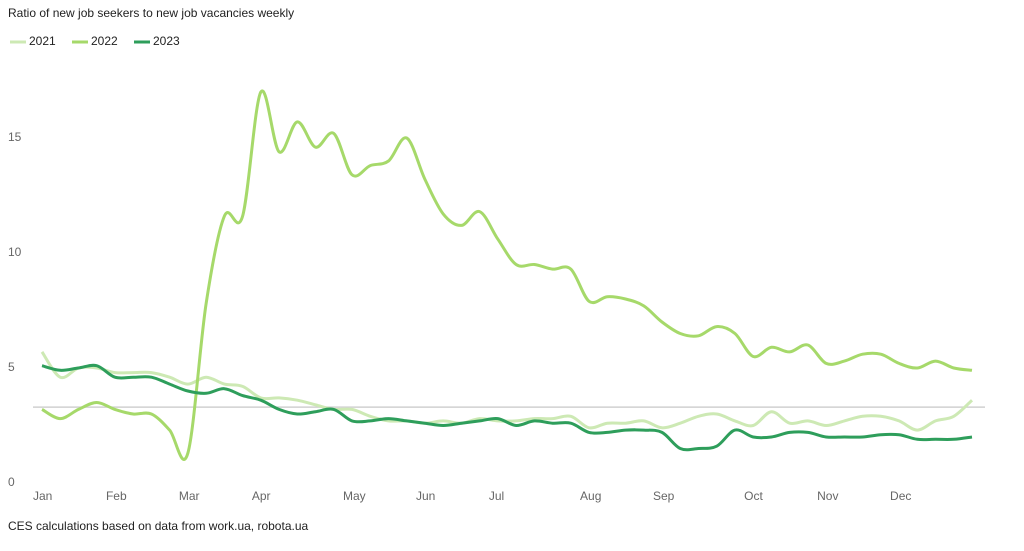  What do you see at coordinates (354, 496) in the screenshot?
I see `x-tick-label: May` at bounding box center [354, 496].